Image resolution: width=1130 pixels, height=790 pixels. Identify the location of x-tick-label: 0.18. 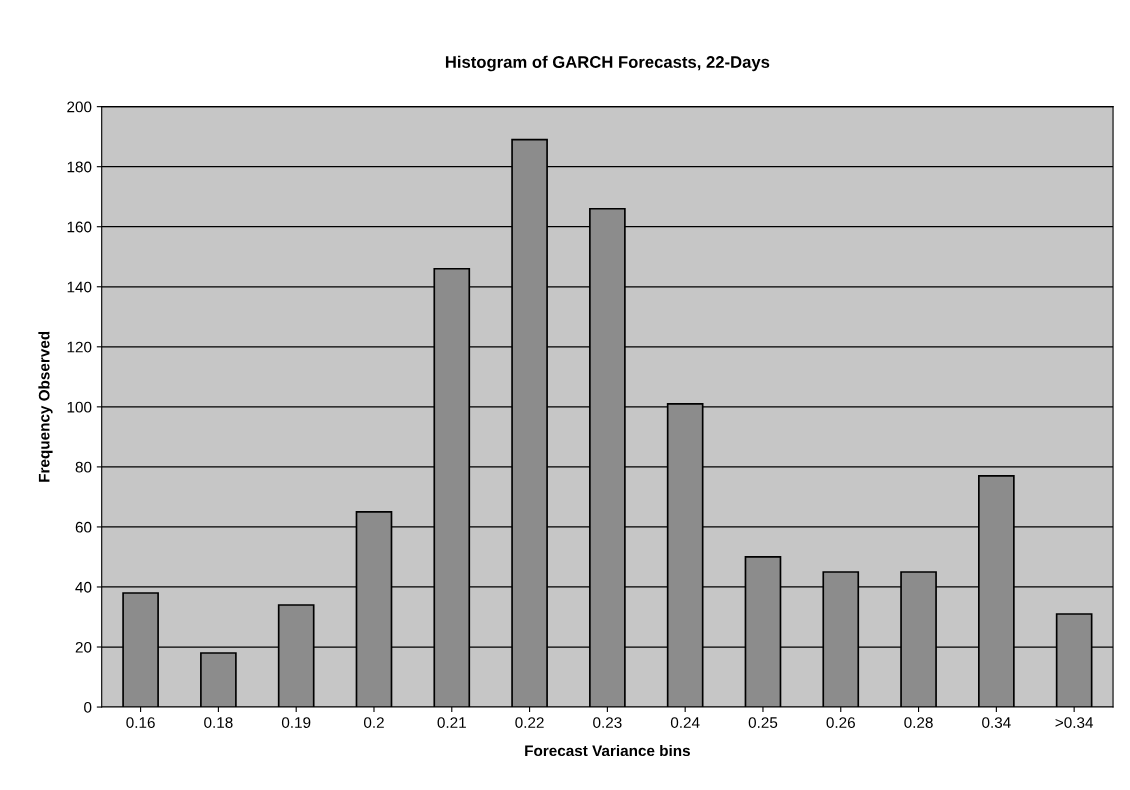
(218, 722).